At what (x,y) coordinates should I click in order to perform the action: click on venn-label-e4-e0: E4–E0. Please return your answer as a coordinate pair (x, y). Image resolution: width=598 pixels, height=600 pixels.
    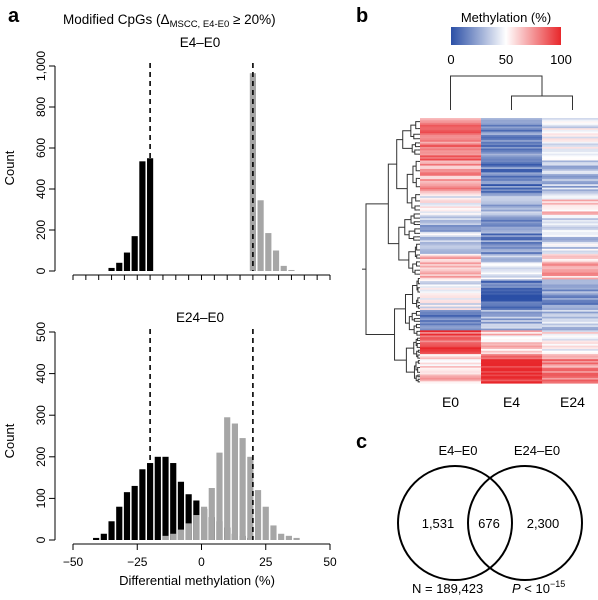
    Looking at the image, I should click on (457, 450).